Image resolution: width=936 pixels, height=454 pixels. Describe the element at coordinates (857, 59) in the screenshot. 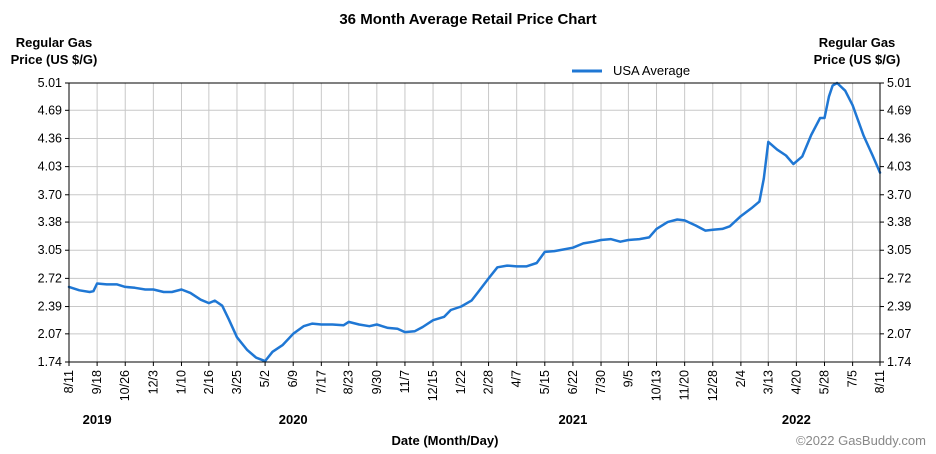

I see `y-axis-label-right-line2: Price (US $/G)` at that location.